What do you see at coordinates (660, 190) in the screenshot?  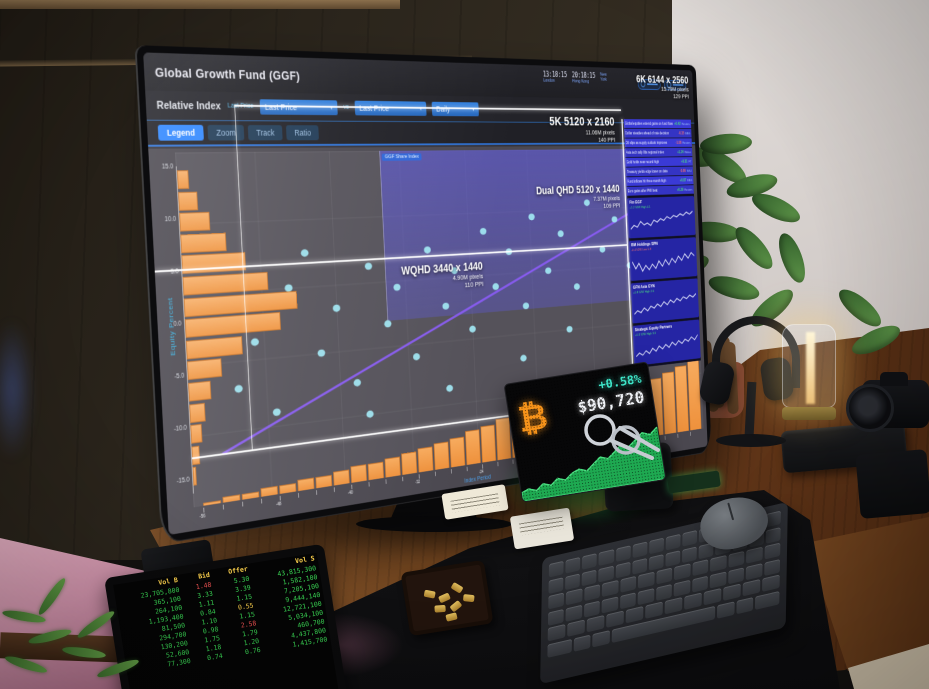 I see `news-row: Euro gains after PMI beat +0.29 Reuters` at bounding box center [660, 190].